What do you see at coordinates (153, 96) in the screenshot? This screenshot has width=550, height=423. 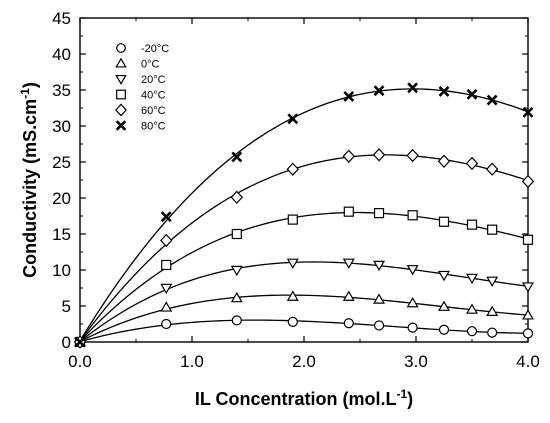 I see `legend-label: 40°C` at bounding box center [153, 96].